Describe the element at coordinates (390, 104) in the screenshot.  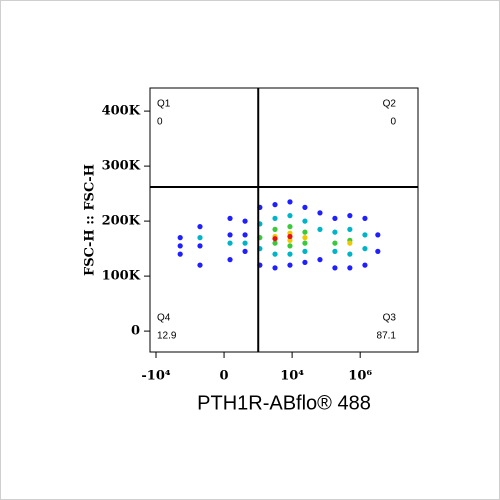
I see `quadrant-name: Q2` at that location.